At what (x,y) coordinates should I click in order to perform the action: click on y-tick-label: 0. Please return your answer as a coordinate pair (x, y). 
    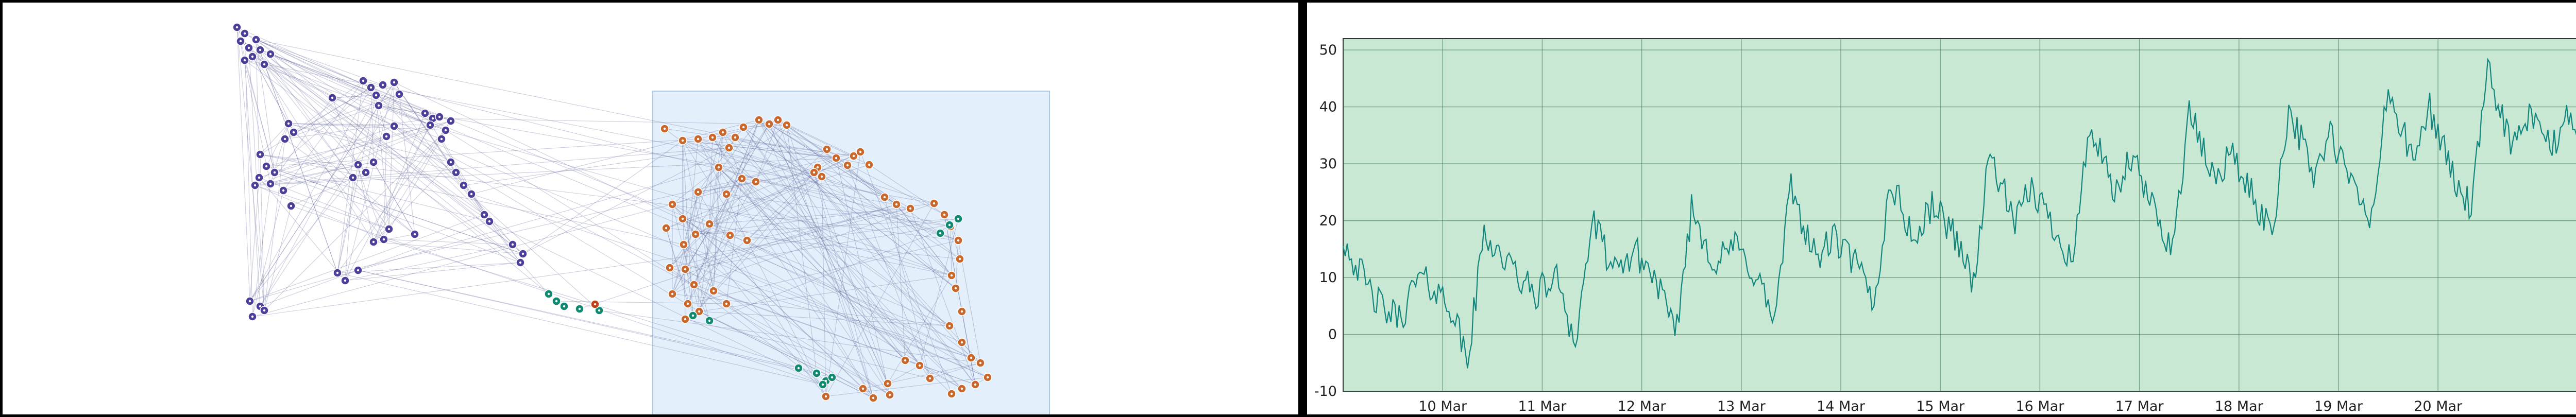
    Looking at the image, I should click on (1332, 335).